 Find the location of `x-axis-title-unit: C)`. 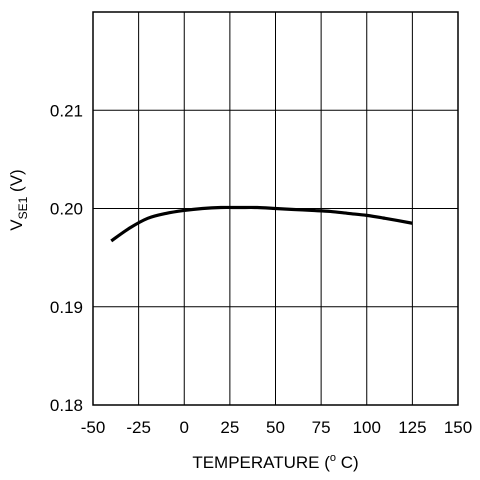

x-axis-title-unit: C) is located at coordinates (347, 462).